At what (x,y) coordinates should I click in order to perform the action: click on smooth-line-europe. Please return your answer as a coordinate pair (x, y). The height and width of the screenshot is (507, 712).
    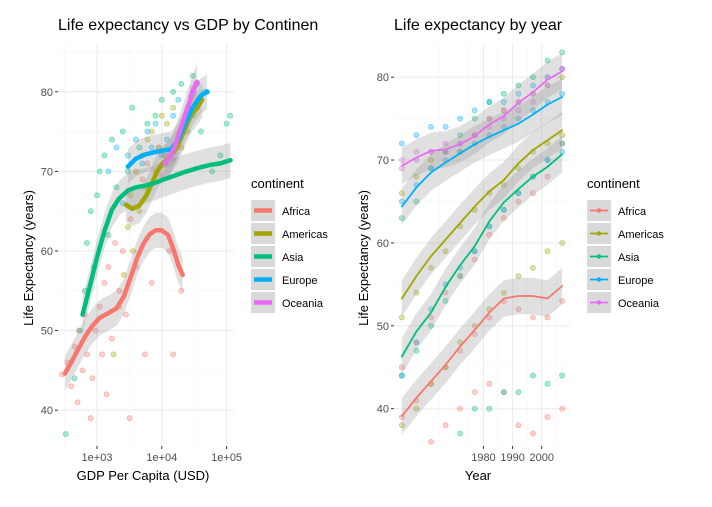
    Looking at the image, I should click on (481, 152).